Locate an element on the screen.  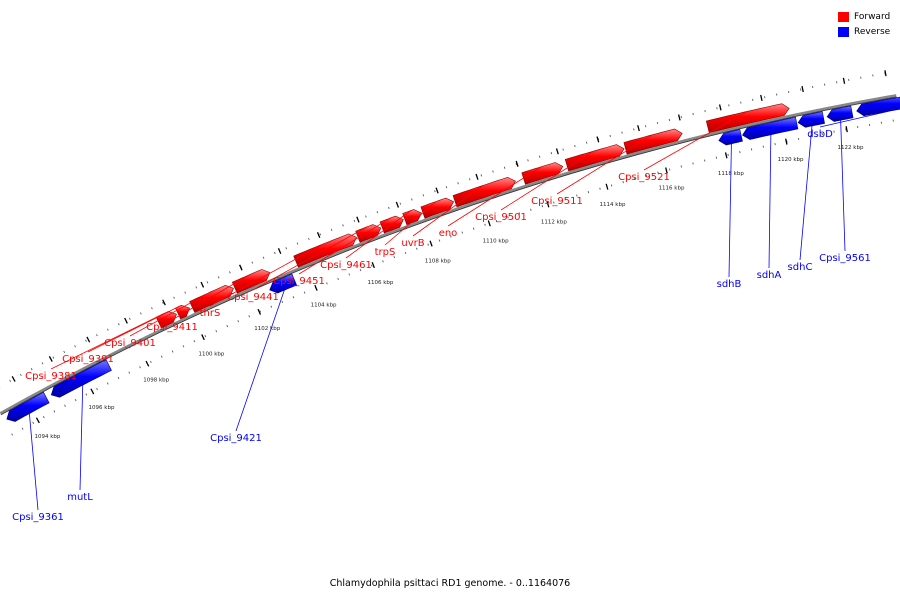
gene-label: Cpsi_9401 is located at coordinates (130, 343).